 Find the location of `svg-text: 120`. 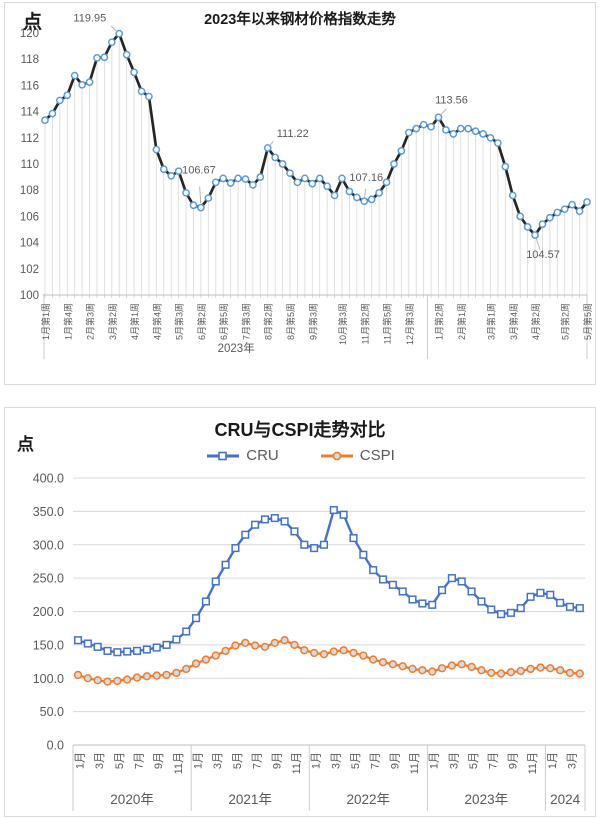

svg-text: 120 is located at coordinates (29, 34).